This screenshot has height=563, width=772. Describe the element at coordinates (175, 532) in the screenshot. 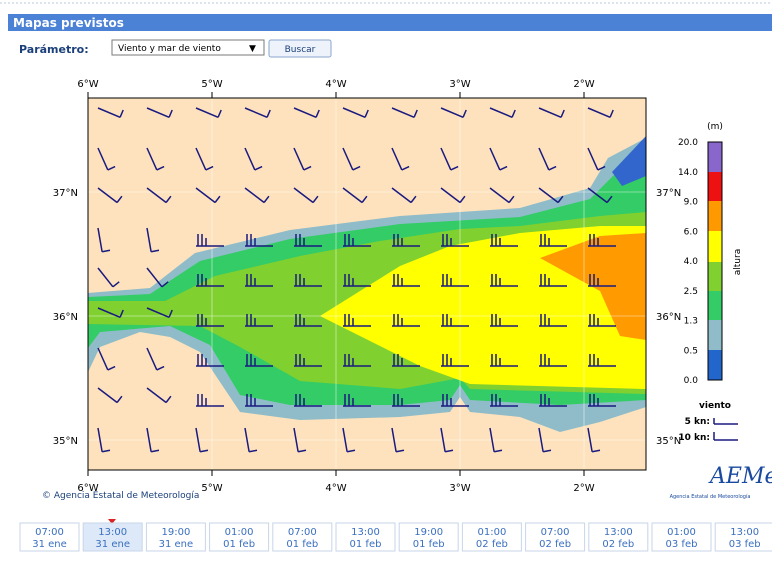

I see `tab-time: 19:00` at that location.